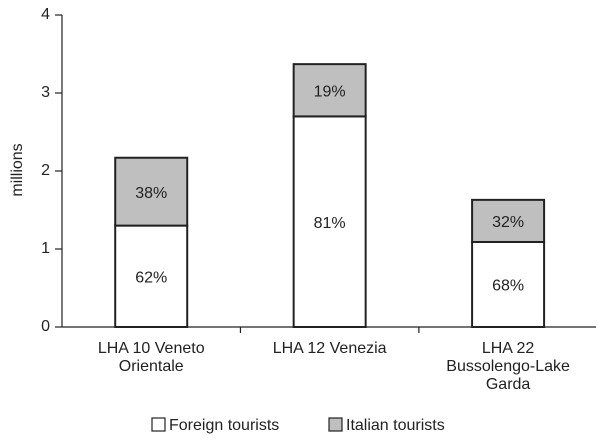 This screenshot has width=598, height=441. What do you see at coordinates (330, 348) in the screenshot?
I see `x-tick-label: LHA 12 Venezia` at bounding box center [330, 348].